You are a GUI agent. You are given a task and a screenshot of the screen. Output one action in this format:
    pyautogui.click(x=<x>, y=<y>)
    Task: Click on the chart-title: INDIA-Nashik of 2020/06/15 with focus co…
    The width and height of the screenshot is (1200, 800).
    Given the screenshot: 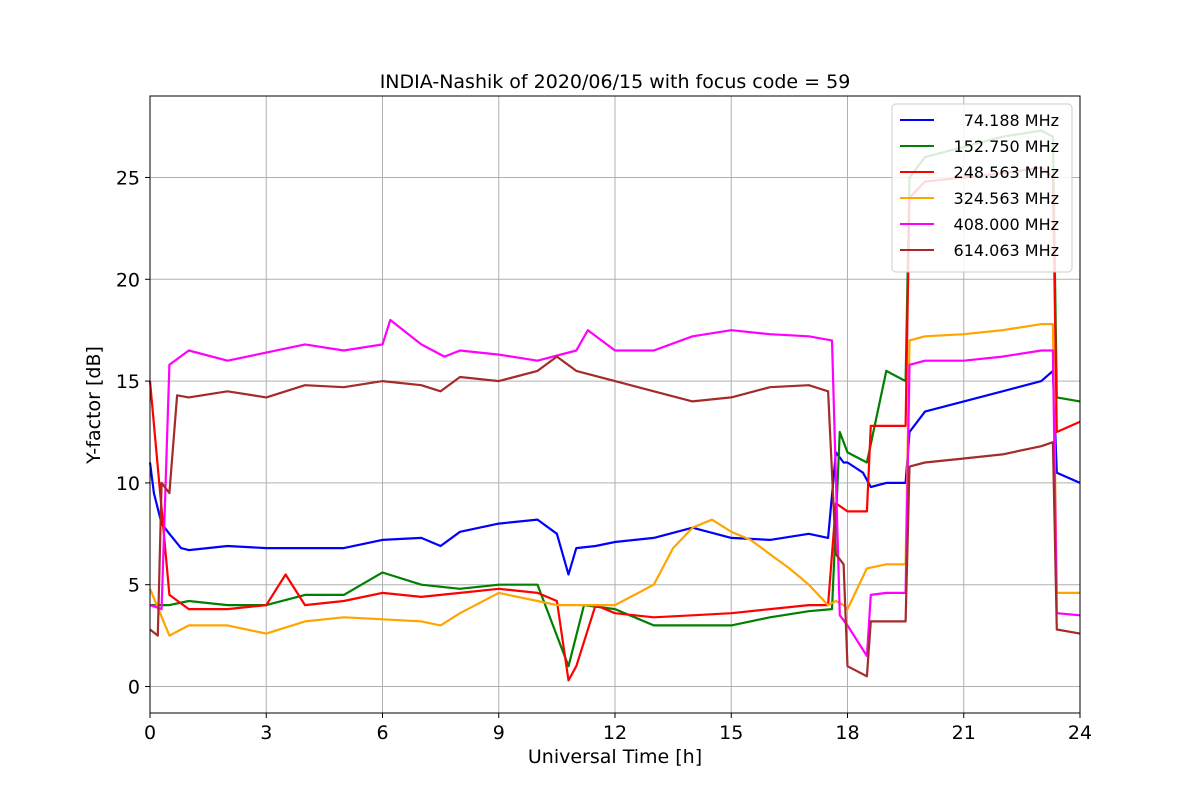 What is the action you would take?
    pyautogui.click(x=615, y=82)
    